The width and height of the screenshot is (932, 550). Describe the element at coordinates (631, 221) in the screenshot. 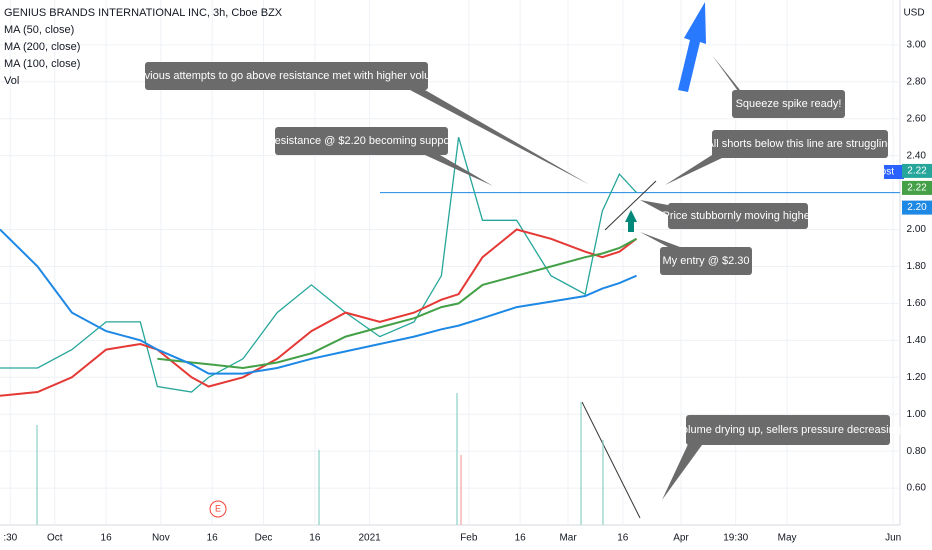

I see `entry-arrow` at that location.